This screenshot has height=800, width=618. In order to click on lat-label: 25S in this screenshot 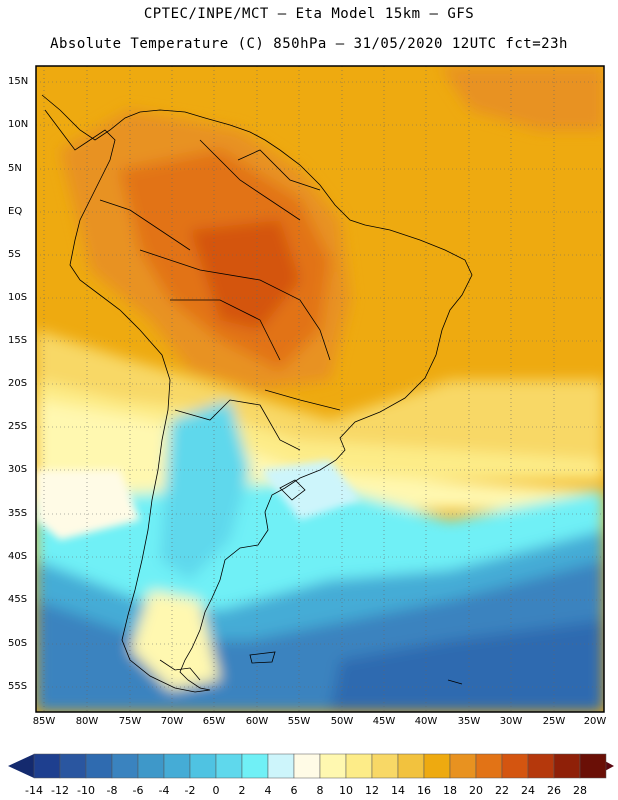, I will do `click(18, 426)`.